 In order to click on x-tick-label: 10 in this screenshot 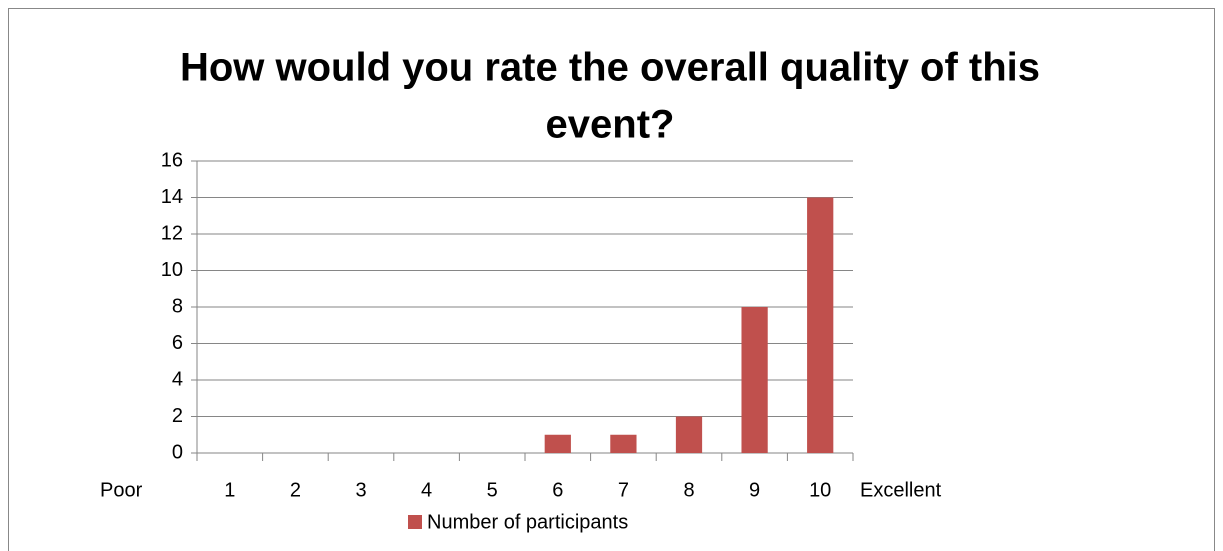, I will do `click(820, 490)`.